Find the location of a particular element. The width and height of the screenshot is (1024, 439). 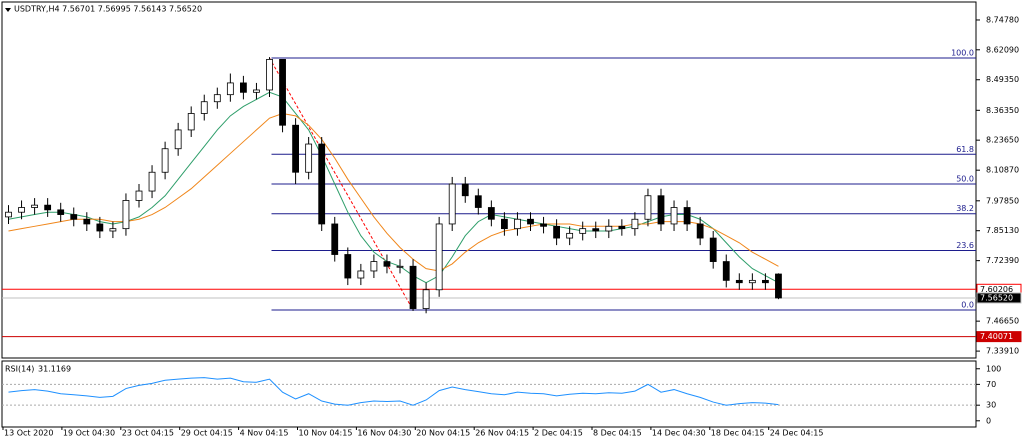

x-tick-label: 19 Oct 04:30 is located at coordinates (89, 433).